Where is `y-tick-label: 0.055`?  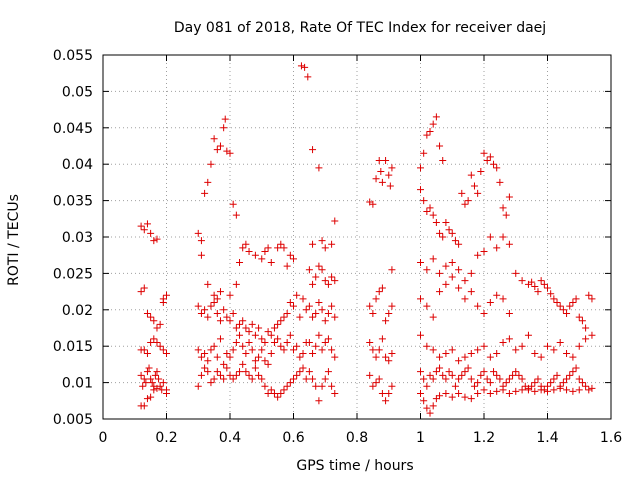
y-tick-label: 0.055 is located at coordinates (73, 56).